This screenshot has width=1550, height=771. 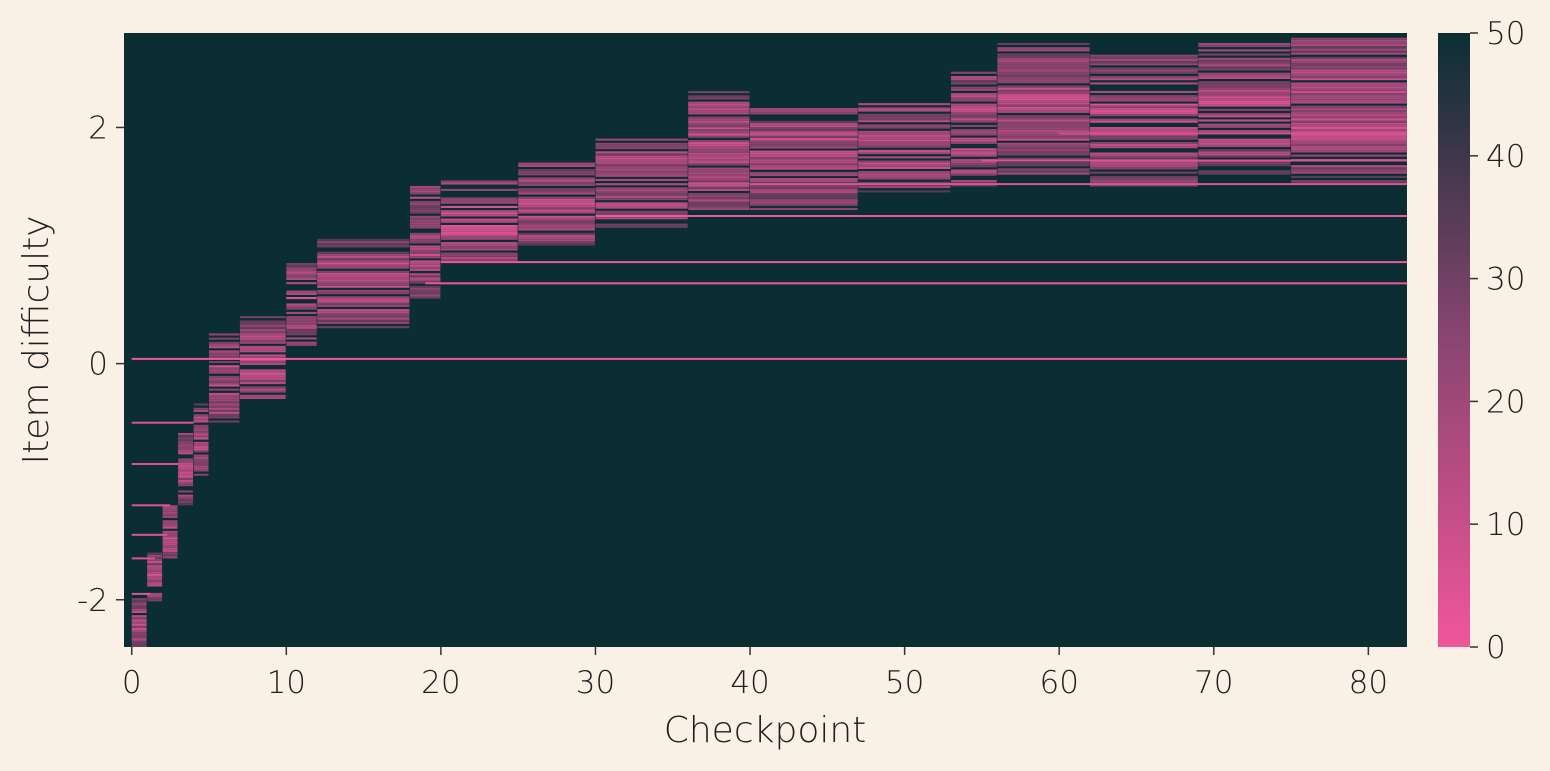 What do you see at coordinates (1496, 648) in the screenshot?
I see `colorbar-tick-label: 0` at bounding box center [1496, 648].